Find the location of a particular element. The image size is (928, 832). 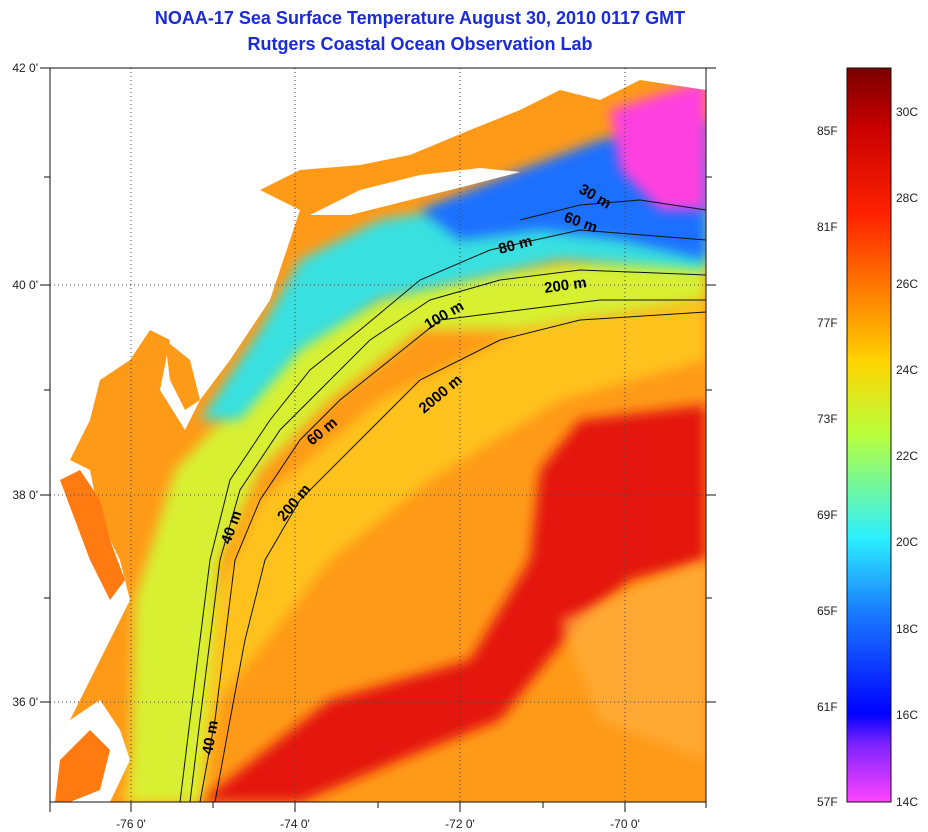

delaware-bay is located at coordinates (182, 375).